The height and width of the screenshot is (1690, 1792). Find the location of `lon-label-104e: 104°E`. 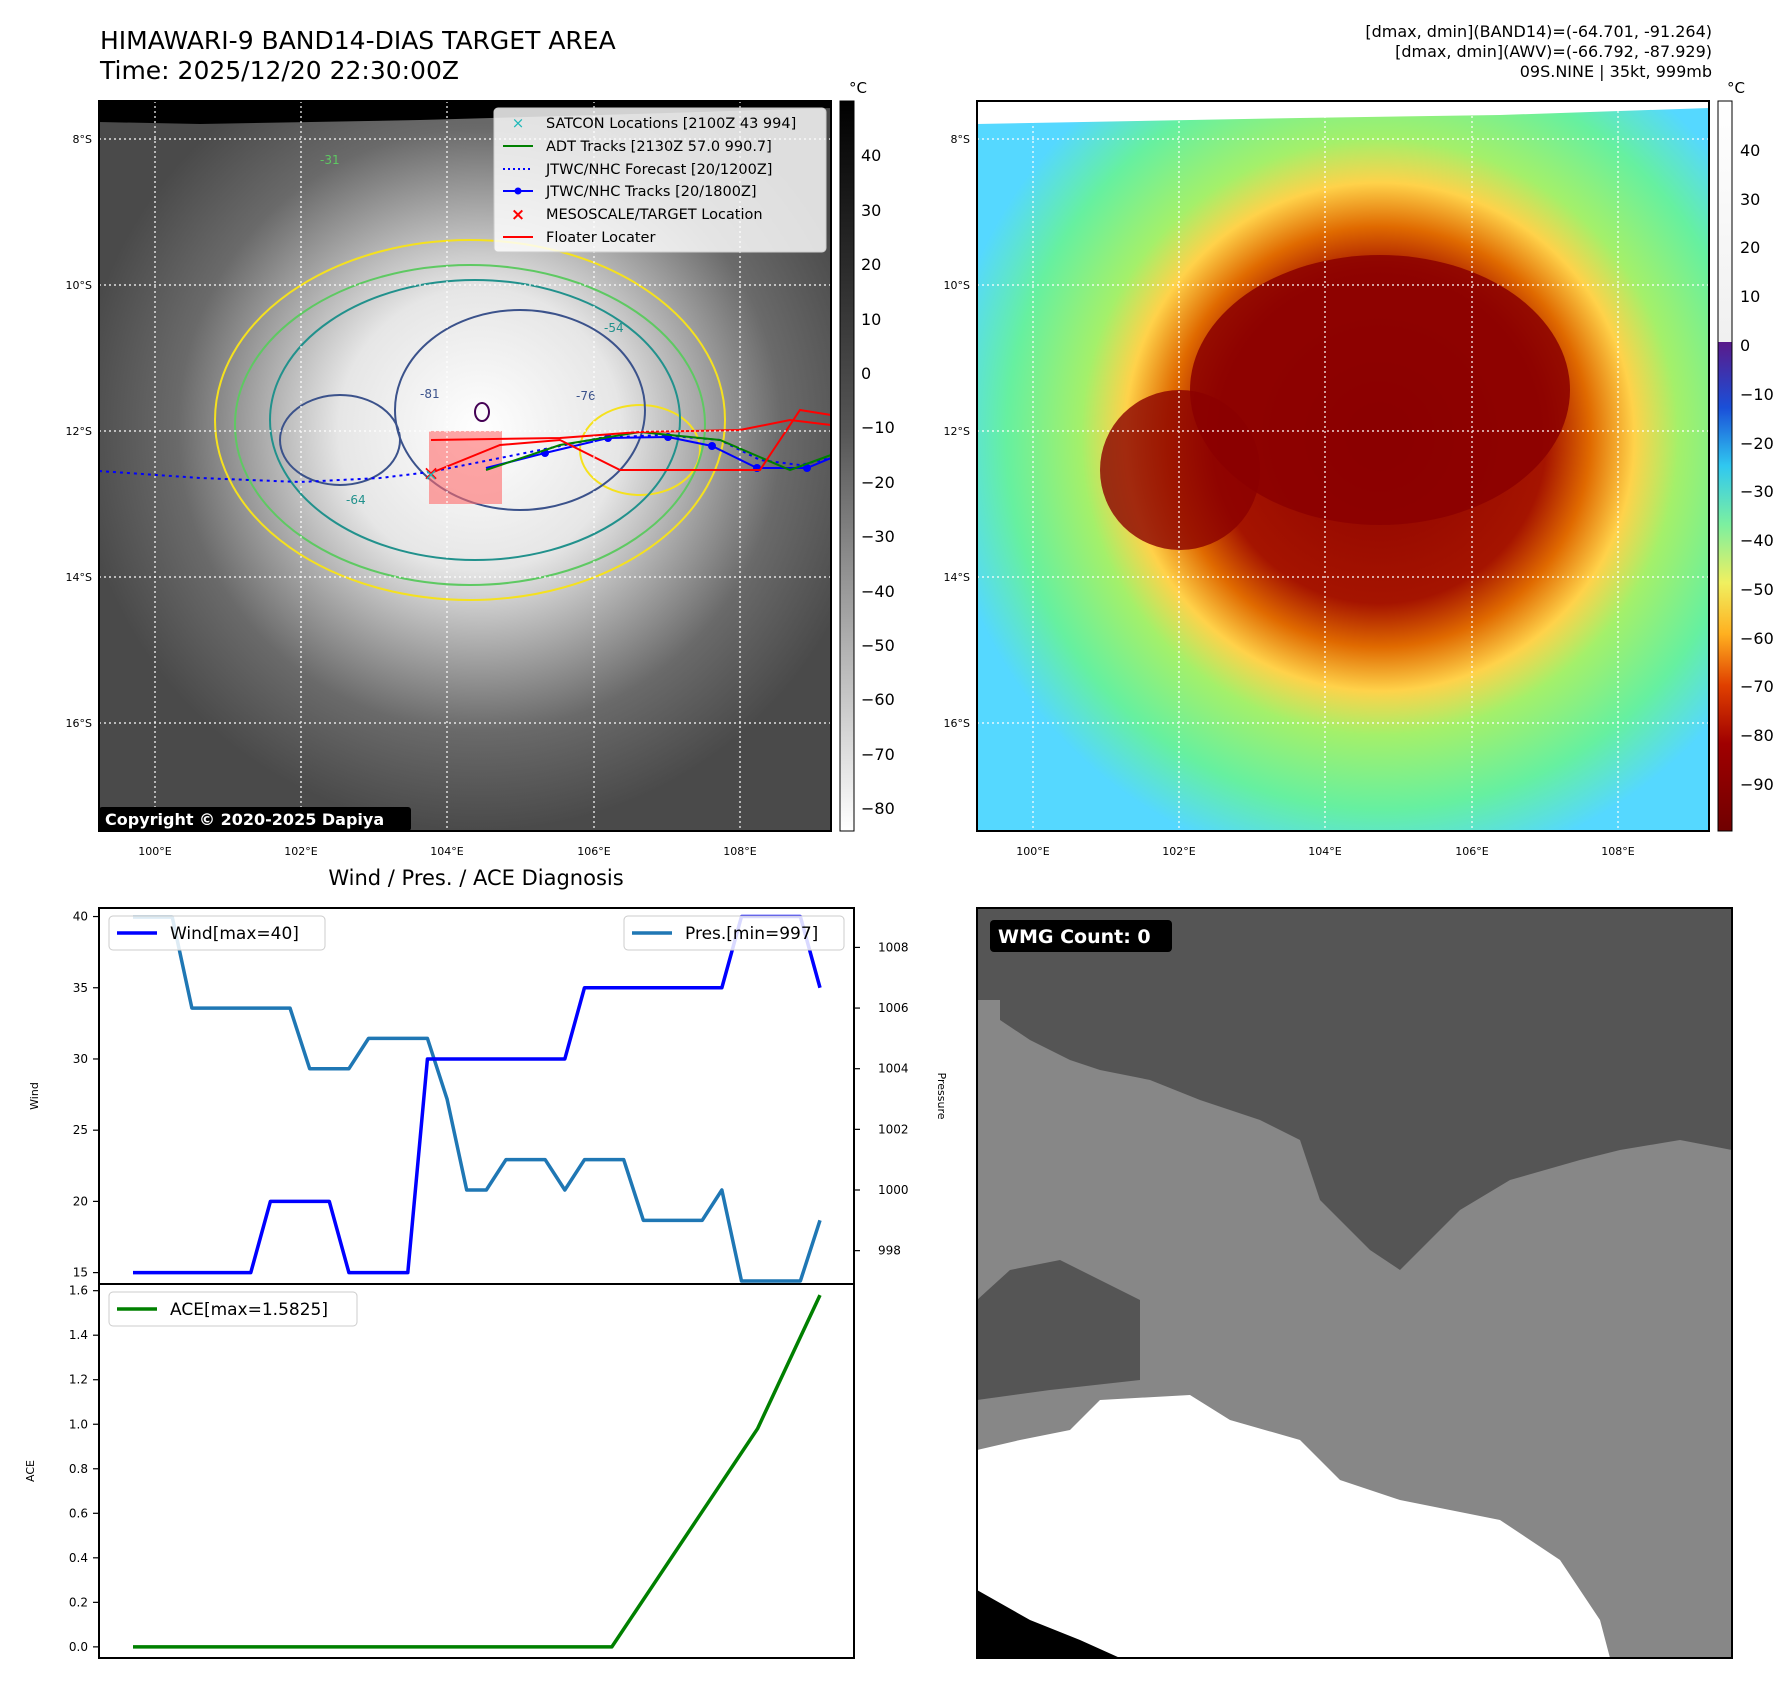

lon-label-104e: 104°E is located at coordinates (446, 851).